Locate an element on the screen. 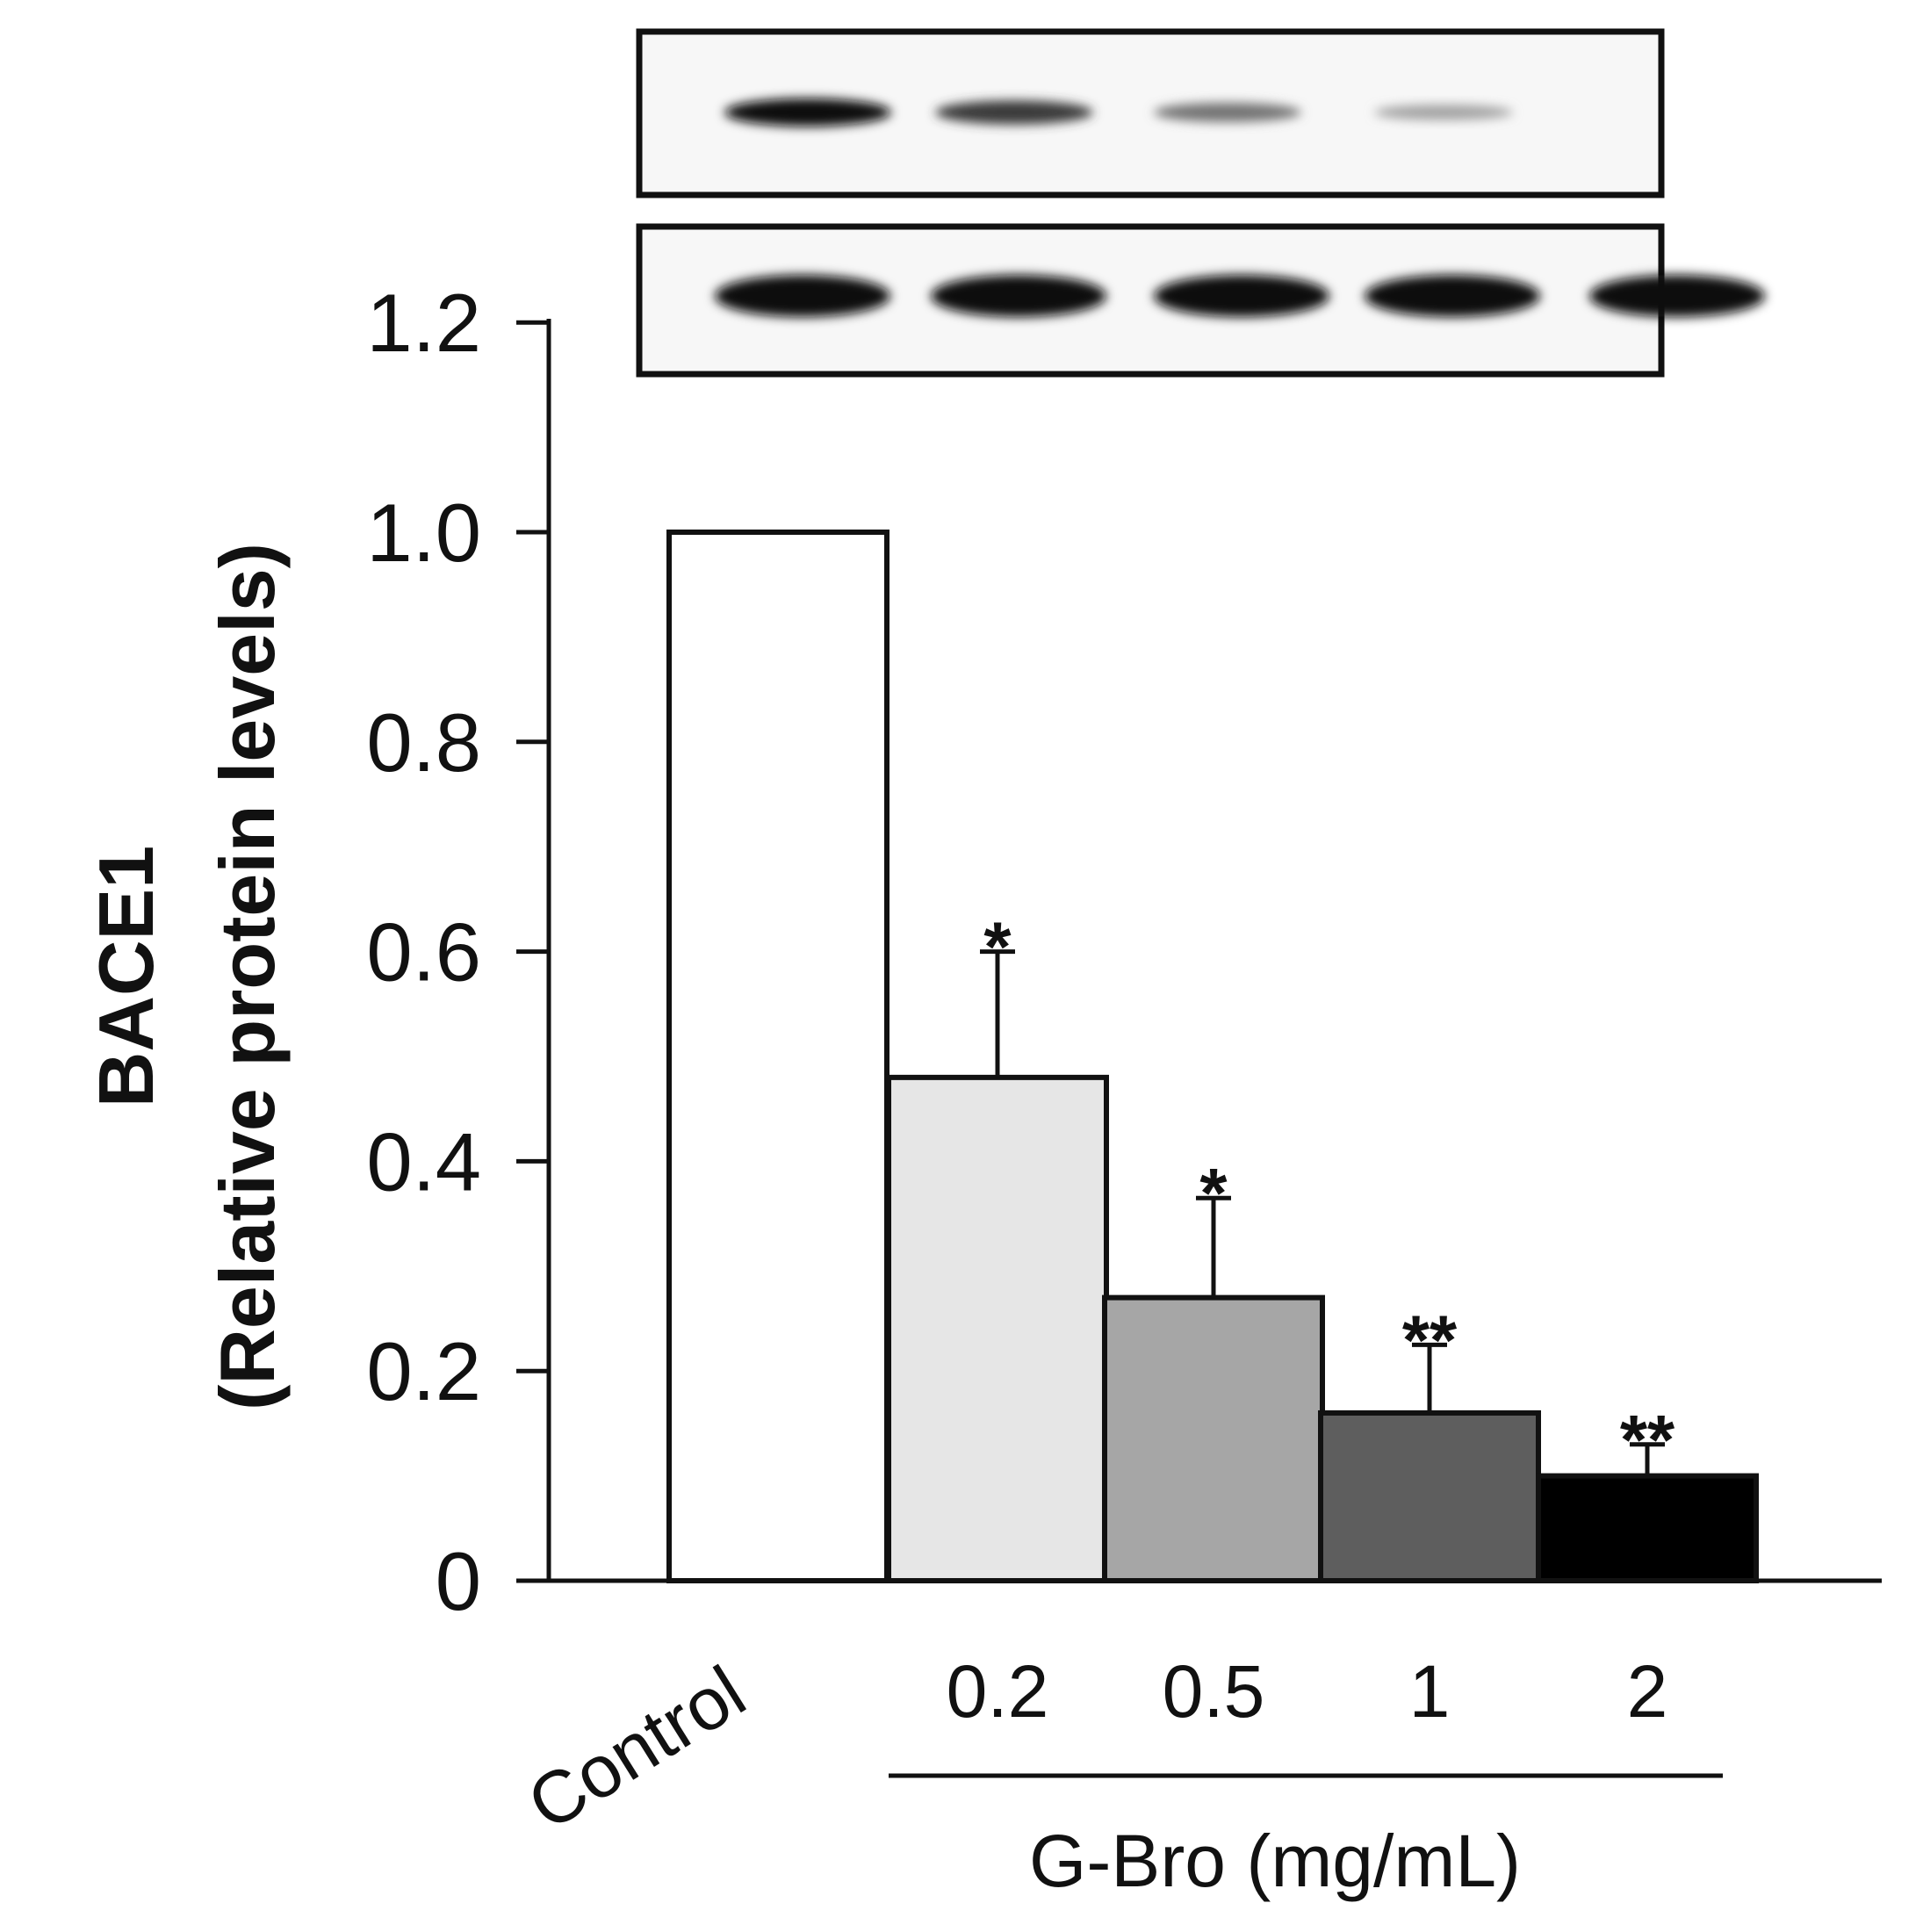 The image size is (1923, 1932). x-tick-label: 0.2 is located at coordinates (998, 1692).